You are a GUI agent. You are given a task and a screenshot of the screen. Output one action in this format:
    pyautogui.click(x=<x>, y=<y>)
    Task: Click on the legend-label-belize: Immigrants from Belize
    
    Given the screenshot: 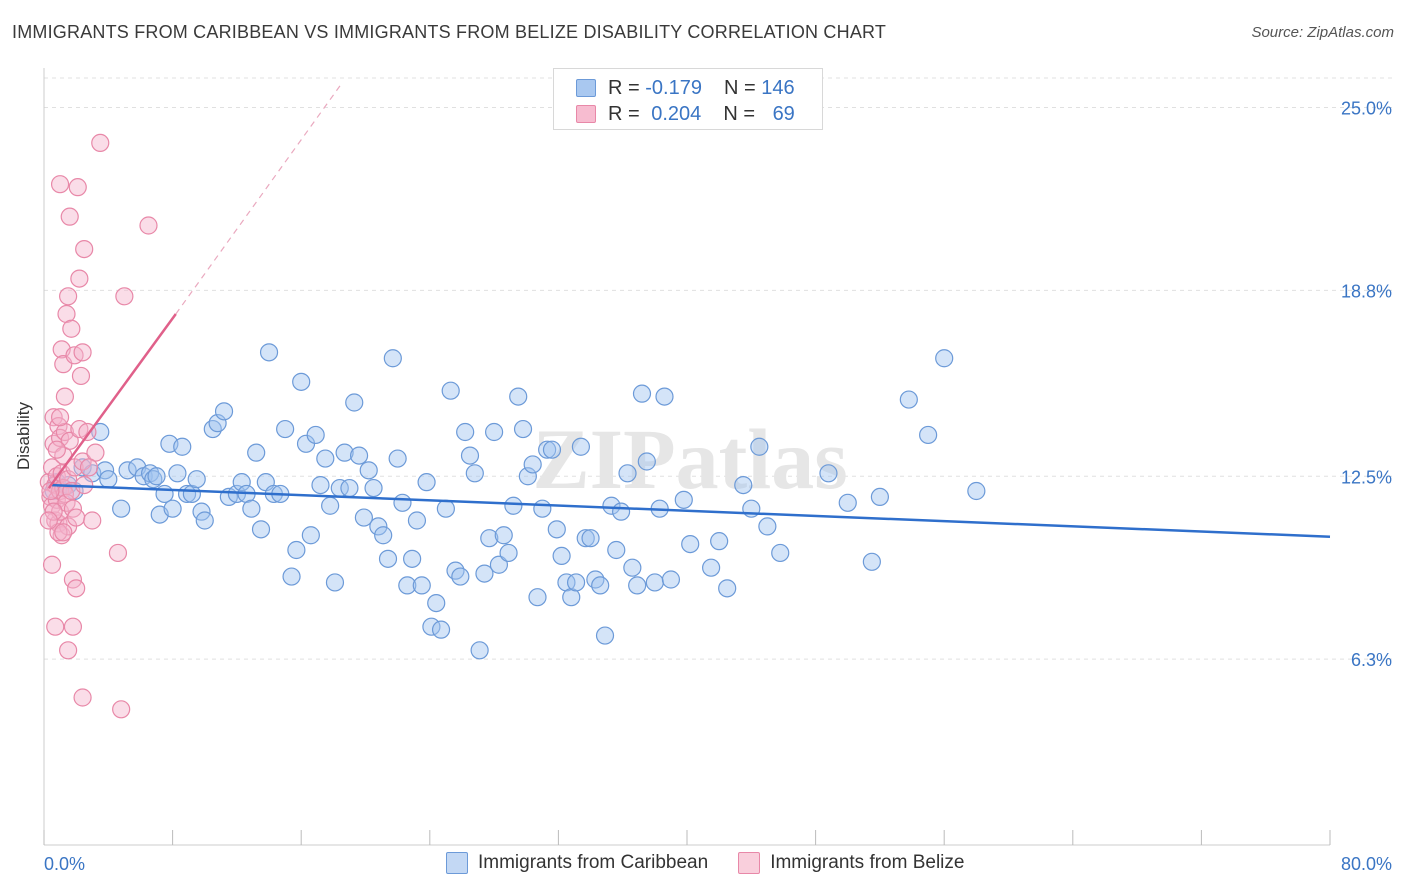 What is the action you would take?
    pyautogui.click(x=867, y=862)
    